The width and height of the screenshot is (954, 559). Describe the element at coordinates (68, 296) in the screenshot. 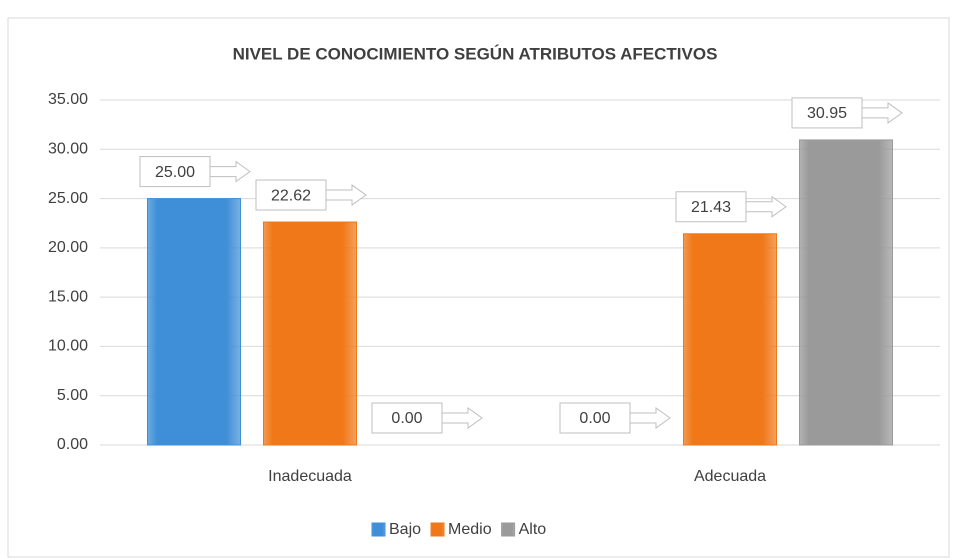

I see `y-tick-label: 15.00` at that location.